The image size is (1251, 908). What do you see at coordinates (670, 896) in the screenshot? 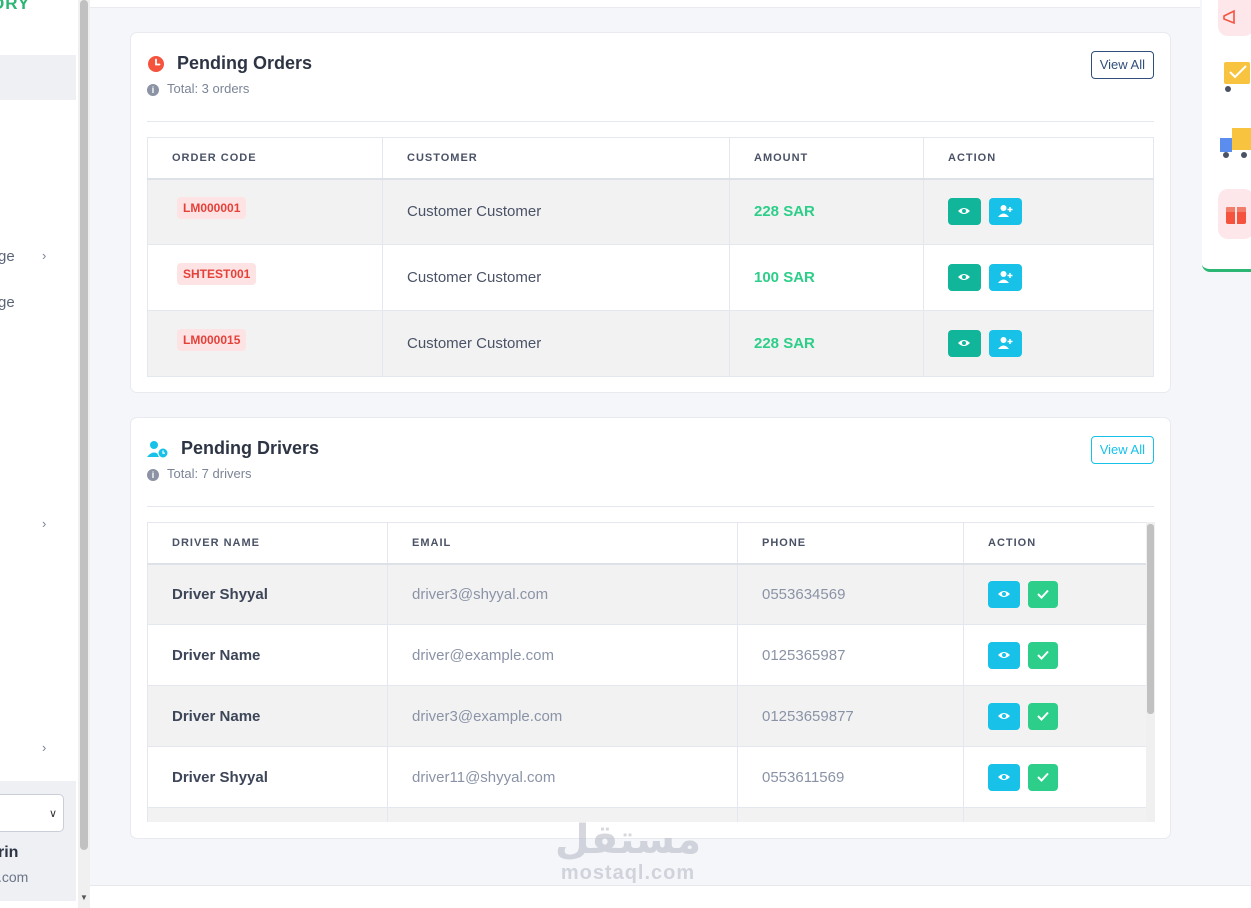
I see `footer-strip` at bounding box center [670, 896].